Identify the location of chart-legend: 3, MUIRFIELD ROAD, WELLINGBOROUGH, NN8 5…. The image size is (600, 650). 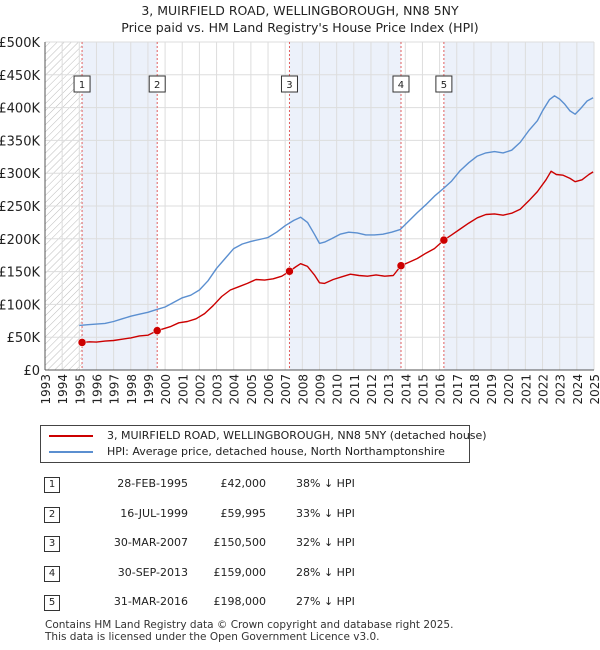
(263, 444).